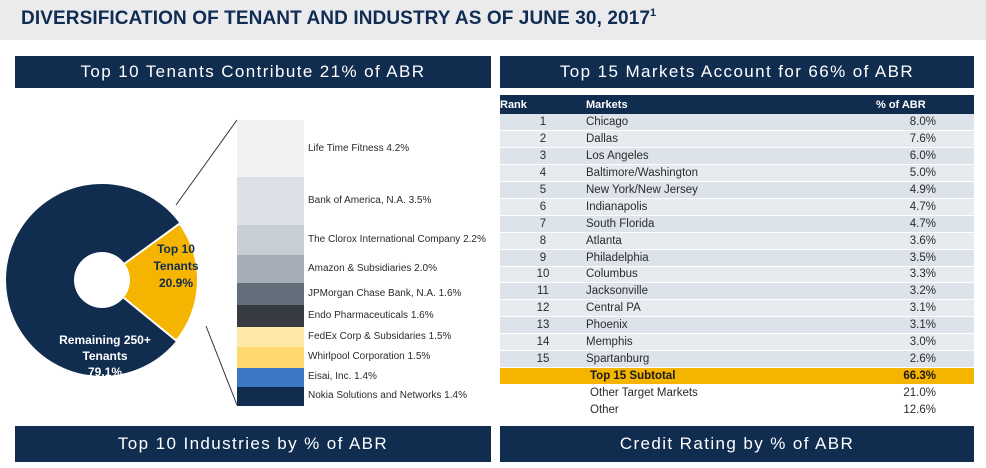 This screenshot has height=468, width=986. I want to click on credit-panel-header: Credit Rating by % of ABR, so click(737, 444).